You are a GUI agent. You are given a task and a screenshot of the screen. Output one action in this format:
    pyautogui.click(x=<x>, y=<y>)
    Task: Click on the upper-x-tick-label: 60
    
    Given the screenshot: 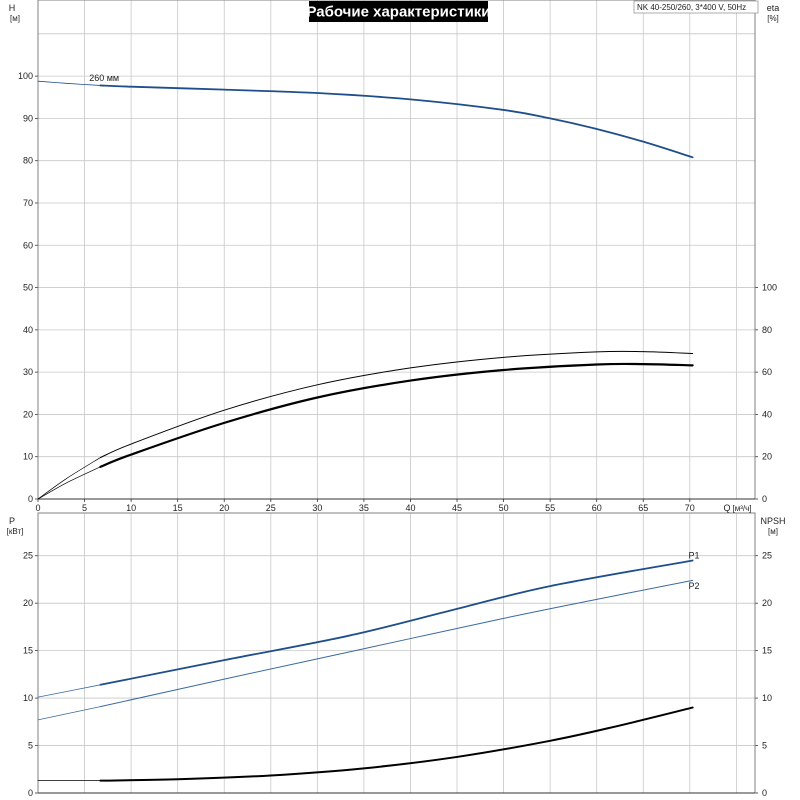 What is the action you would take?
    pyautogui.click(x=597, y=508)
    